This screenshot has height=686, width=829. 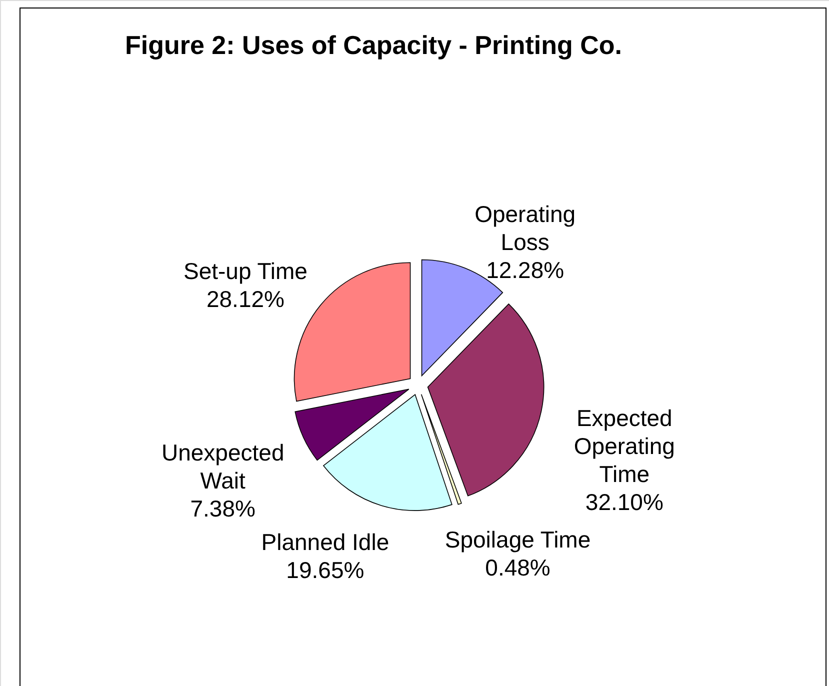 I want to click on slice-label: Set-up Time, so click(x=245, y=271).